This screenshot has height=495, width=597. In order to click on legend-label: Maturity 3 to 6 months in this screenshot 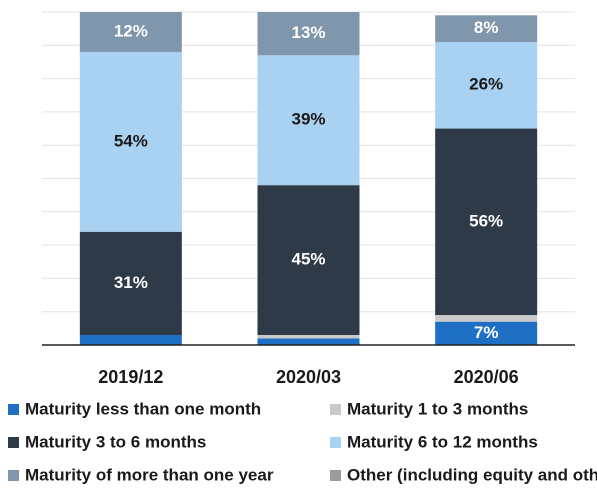, I will do `click(115, 441)`.